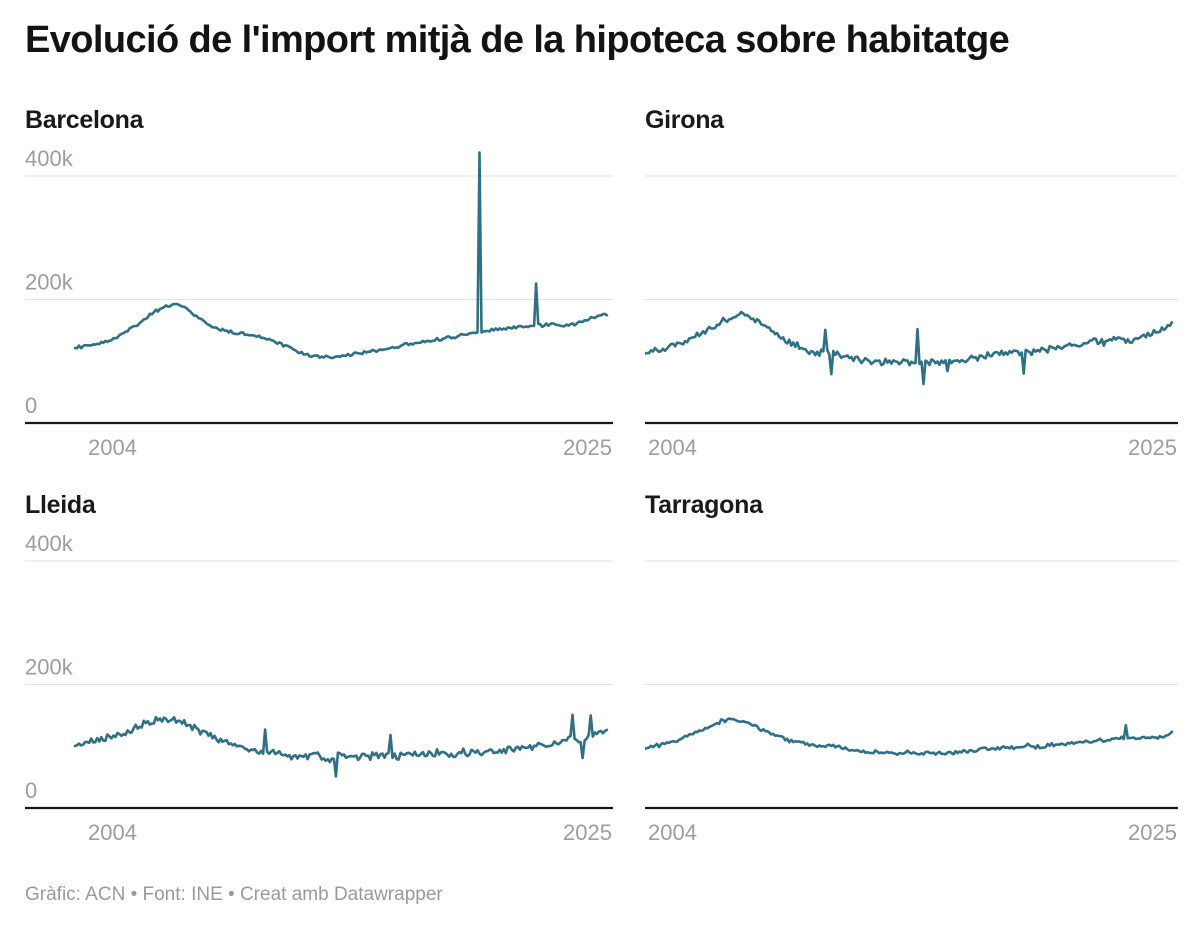  I want to click on panel-title-barcelona: Barcelona, so click(84, 120).